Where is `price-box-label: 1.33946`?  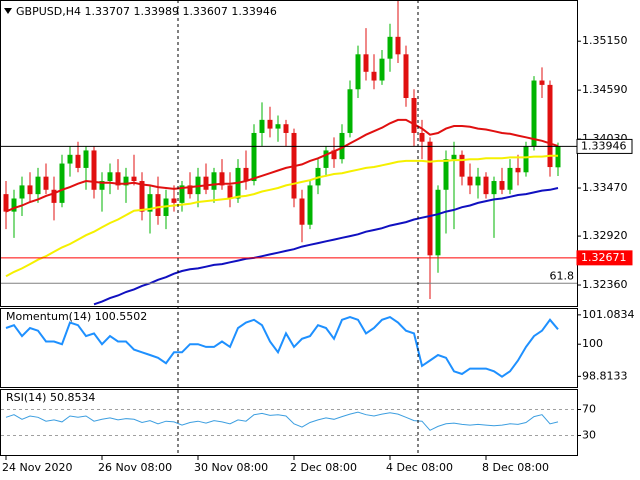
price-box-label: 1.33946 is located at coordinates (604, 145).